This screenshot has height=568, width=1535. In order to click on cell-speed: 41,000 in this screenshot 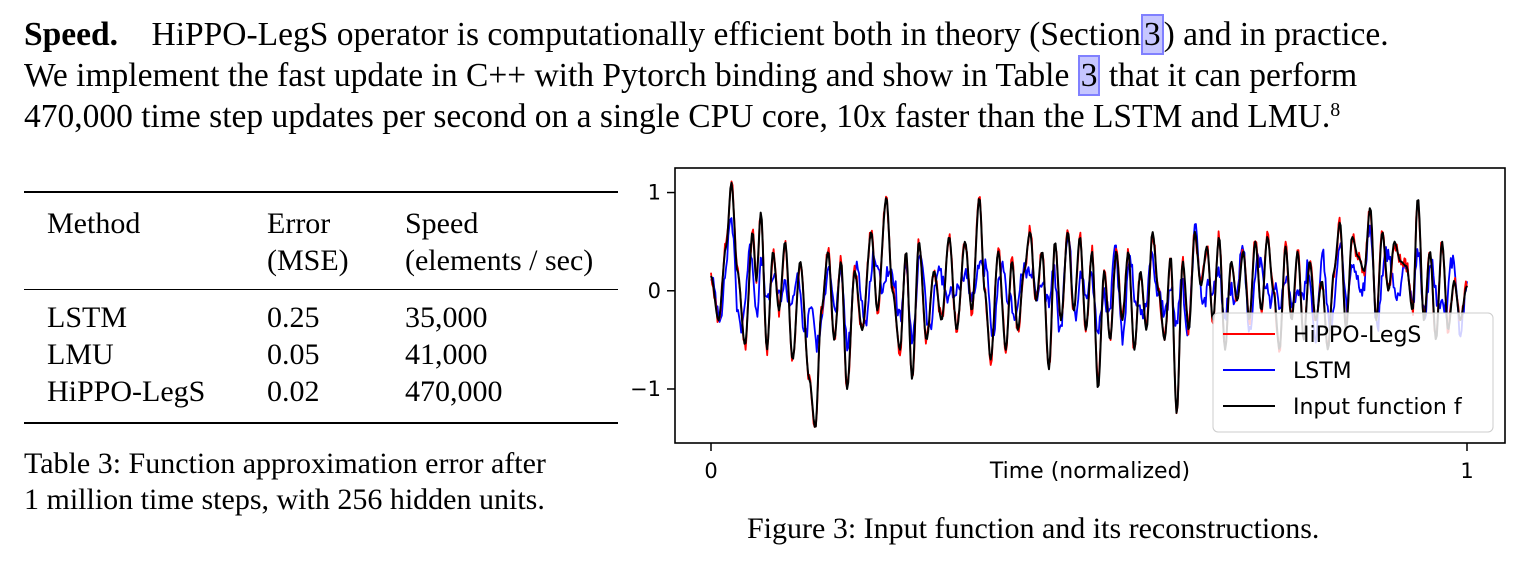, I will do `click(446, 354)`.